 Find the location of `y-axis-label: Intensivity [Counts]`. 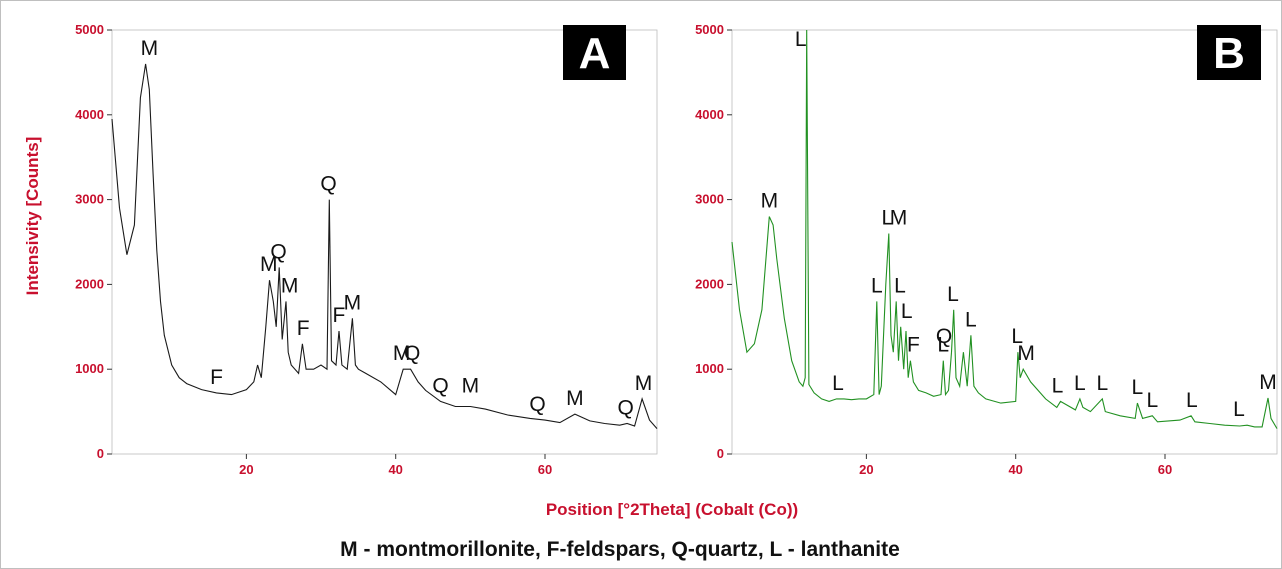

y-axis-label: Intensivity [Counts] is located at coordinates (32, 216).